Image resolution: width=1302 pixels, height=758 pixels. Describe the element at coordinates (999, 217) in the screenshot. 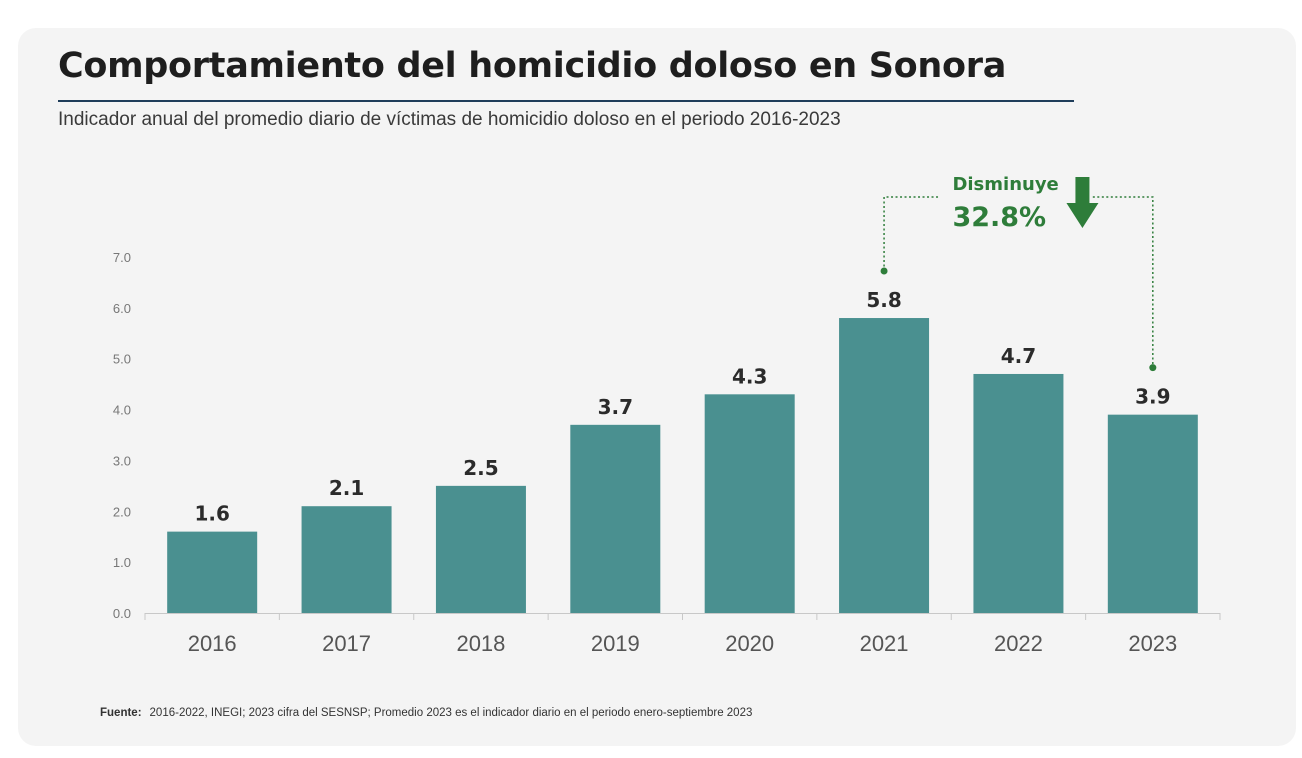

I see `annotation-percent: 32.8%` at that location.